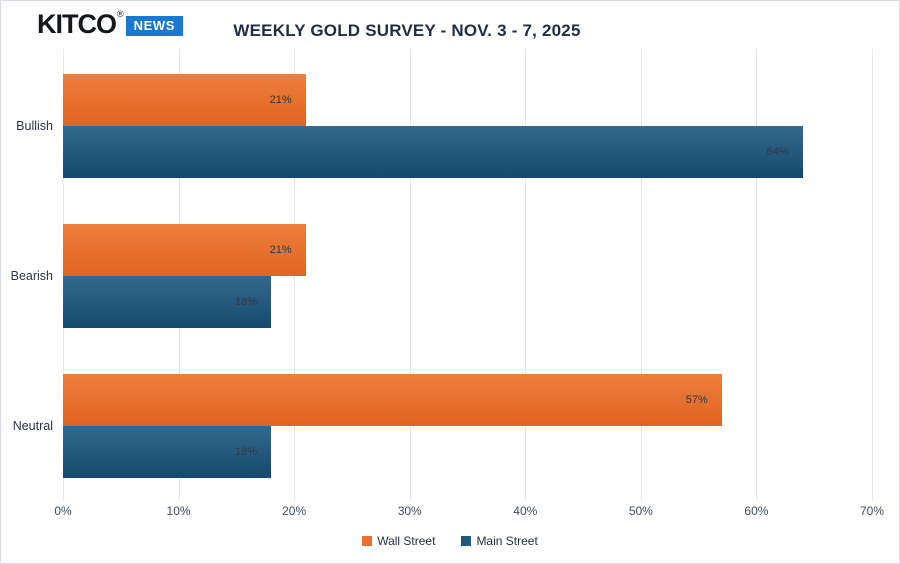 The width and height of the screenshot is (900, 564). Describe the element at coordinates (409, 511) in the screenshot. I see `x-tick-label-30: 30%` at that location.